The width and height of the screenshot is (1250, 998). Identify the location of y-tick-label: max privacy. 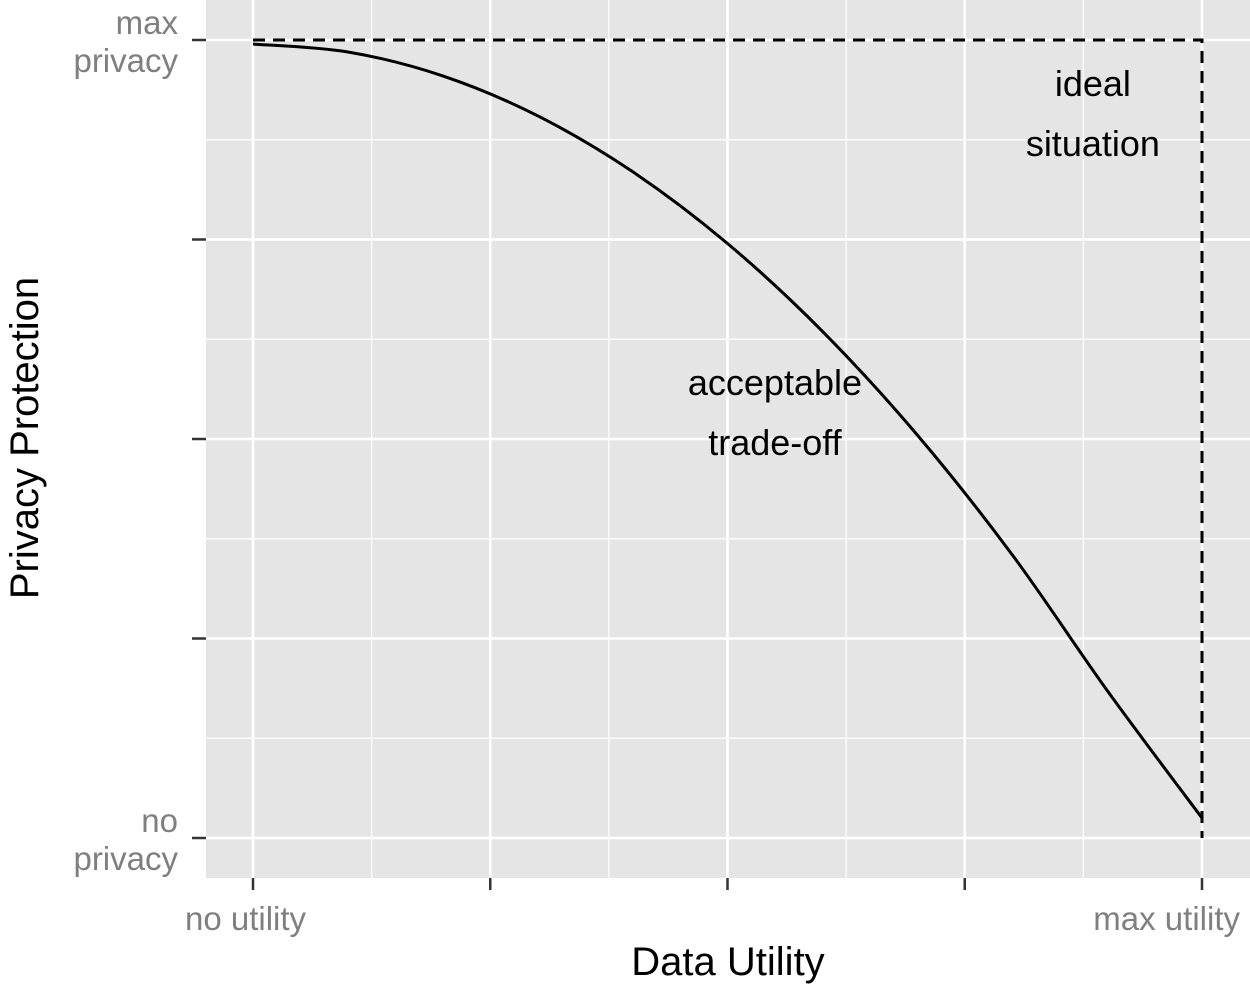
(125, 41).